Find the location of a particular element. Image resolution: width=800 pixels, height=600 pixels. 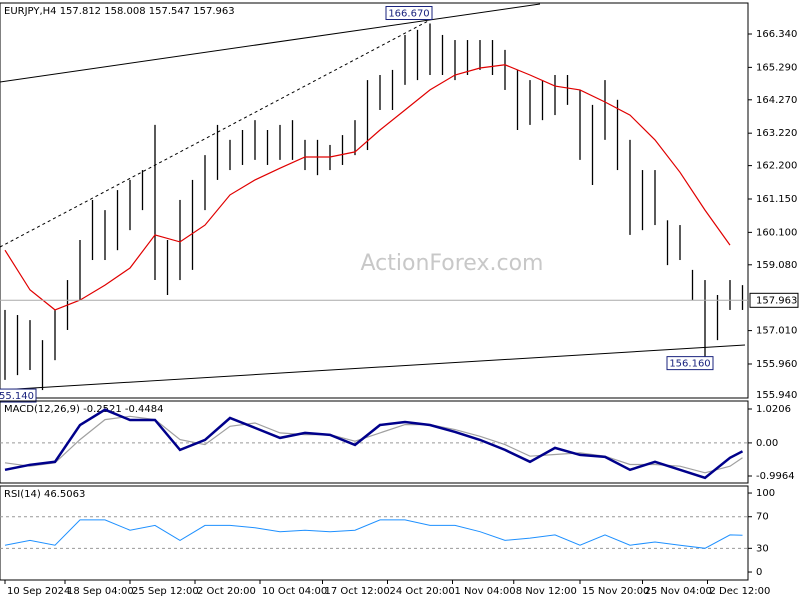

panel-title: MACD(12,26,9) -0.2521 -0.4484 is located at coordinates (84, 409).